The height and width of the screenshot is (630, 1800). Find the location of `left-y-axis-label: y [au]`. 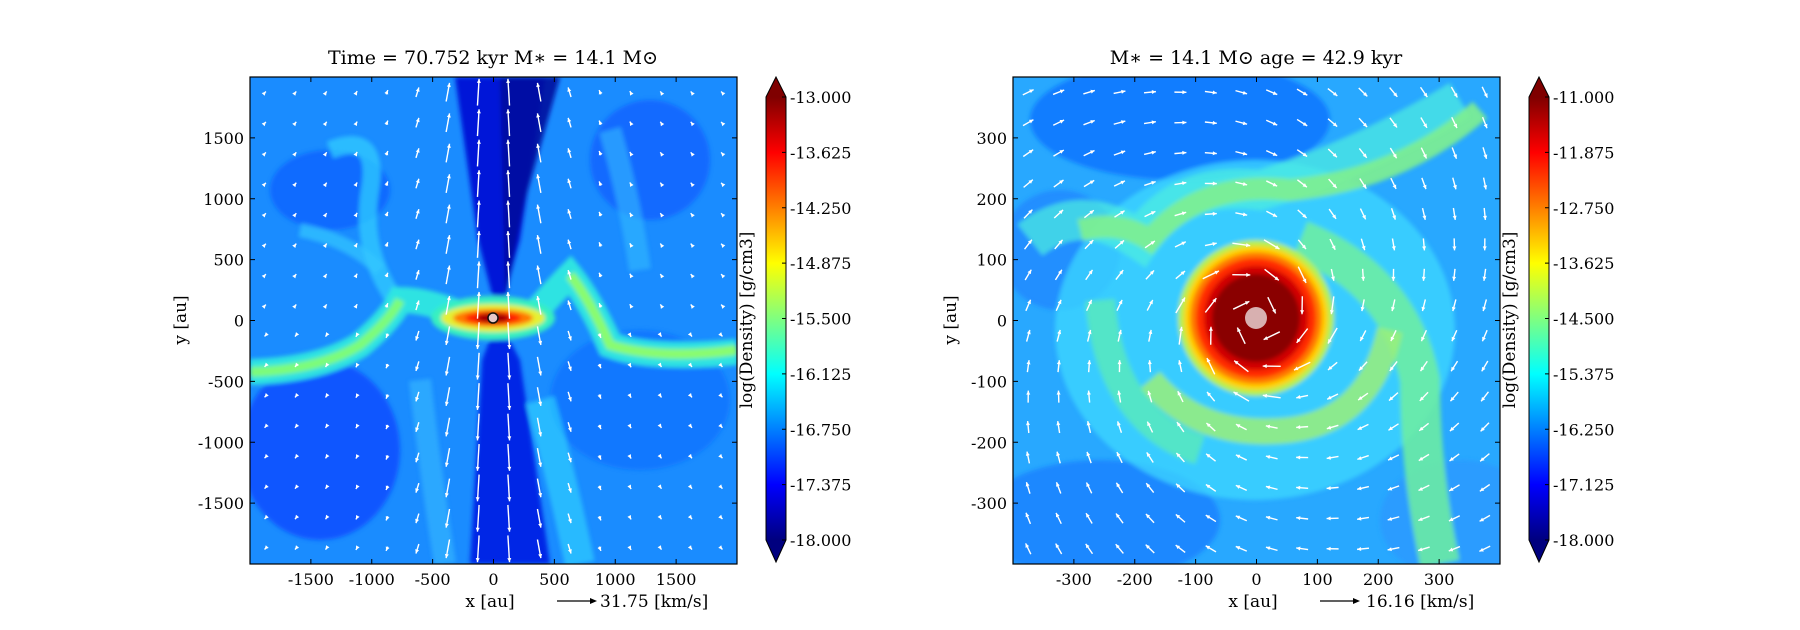

left-y-axis-label: y [au] is located at coordinates (181, 320).